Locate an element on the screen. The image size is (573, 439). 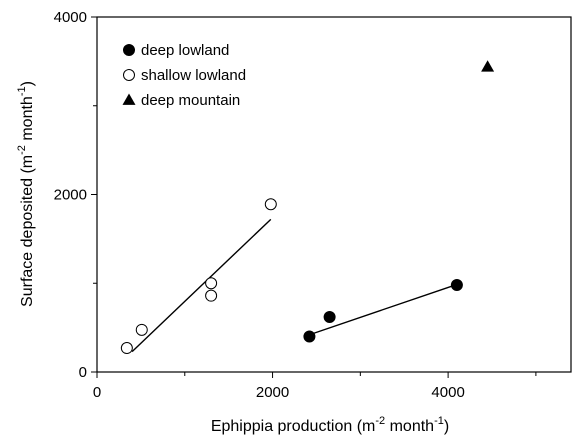
y-axis-label-exp: -2 is located at coordinates (22, 150).